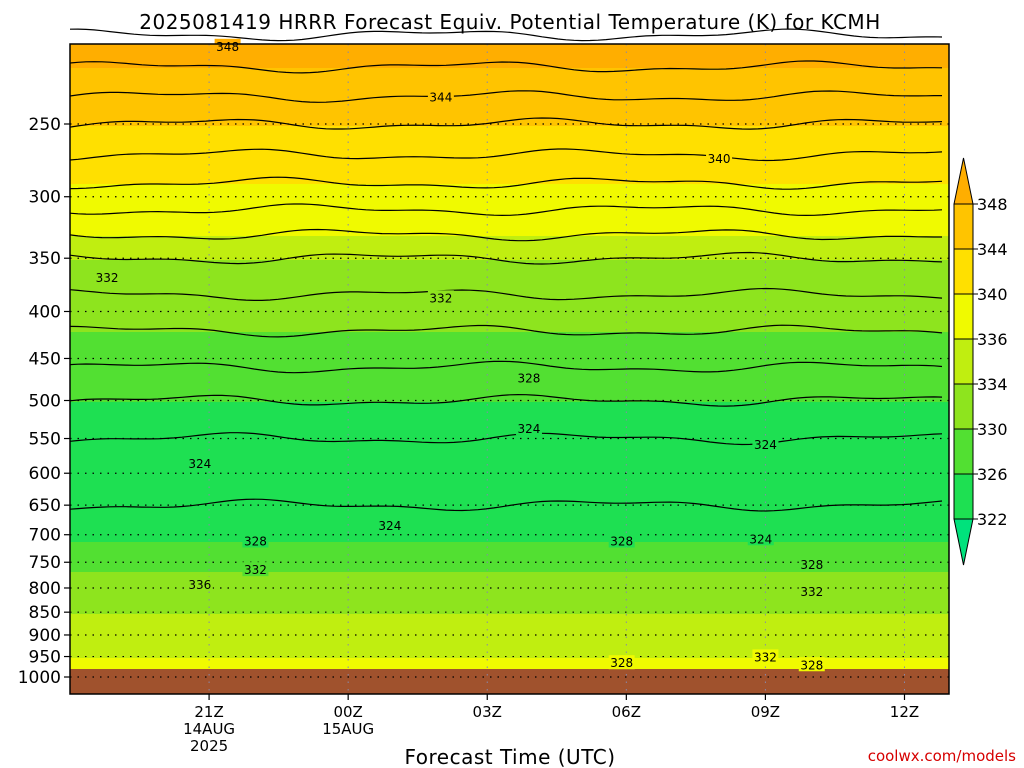 The width and height of the screenshot is (1024, 768). Describe the element at coordinates (45, 613) in the screenshot. I see `y-tick-label: 850` at that location.